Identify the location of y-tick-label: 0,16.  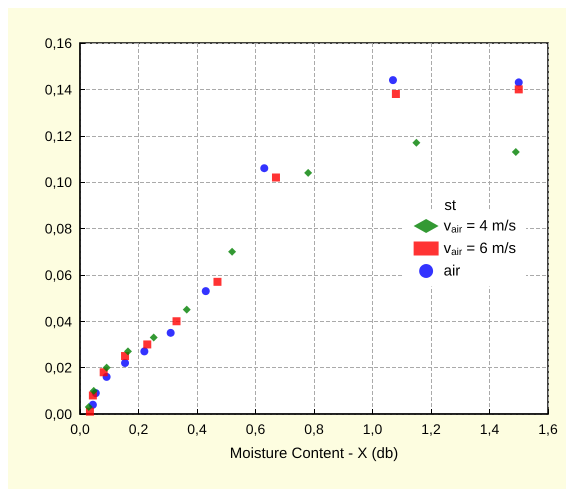
(58, 43).